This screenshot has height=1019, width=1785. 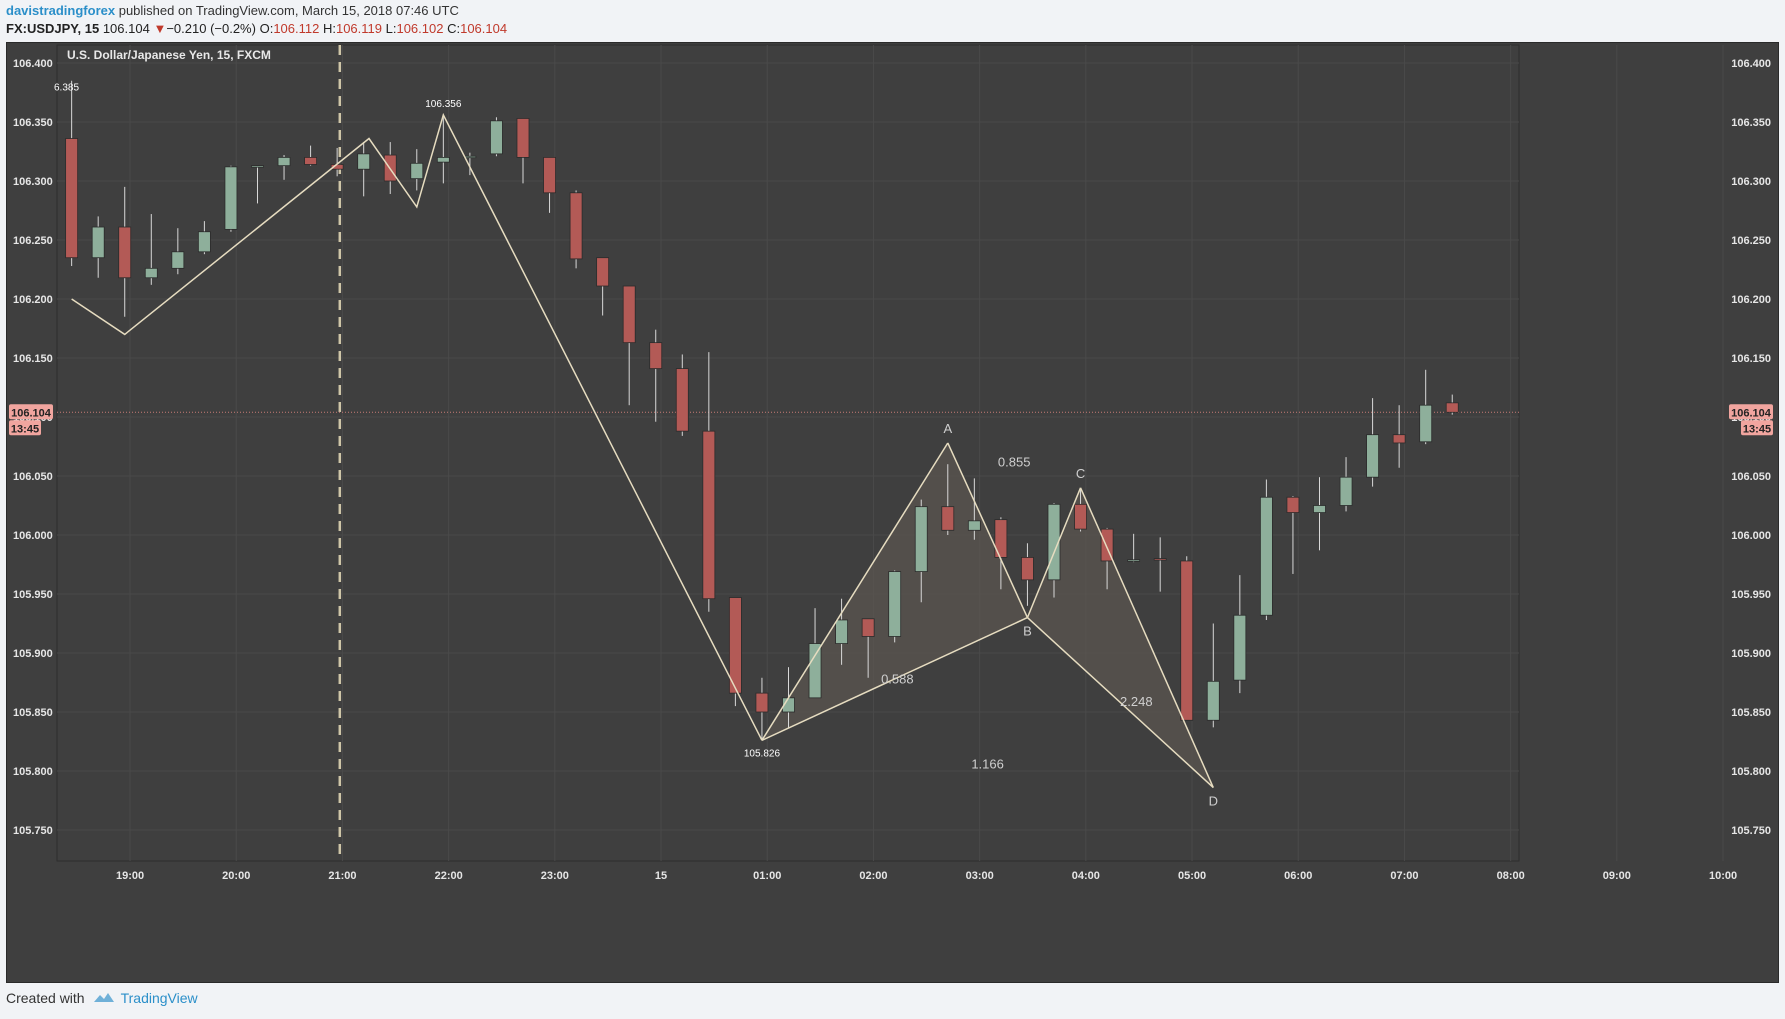 I want to click on y-tick-label-right: 105.750, so click(x=1751, y=831).